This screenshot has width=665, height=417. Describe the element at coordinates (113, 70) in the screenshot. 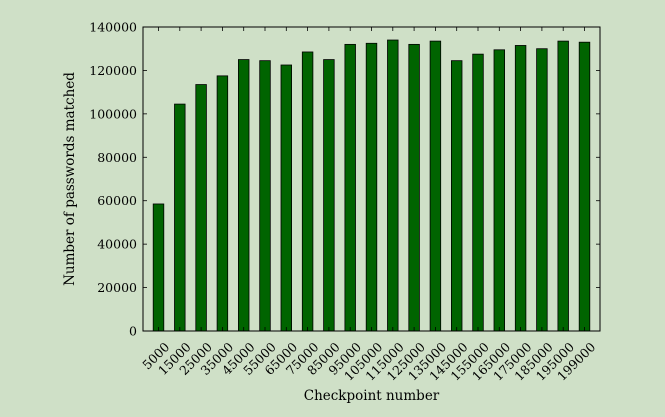

I see `y-tick-label-120000: 120000` at that location.